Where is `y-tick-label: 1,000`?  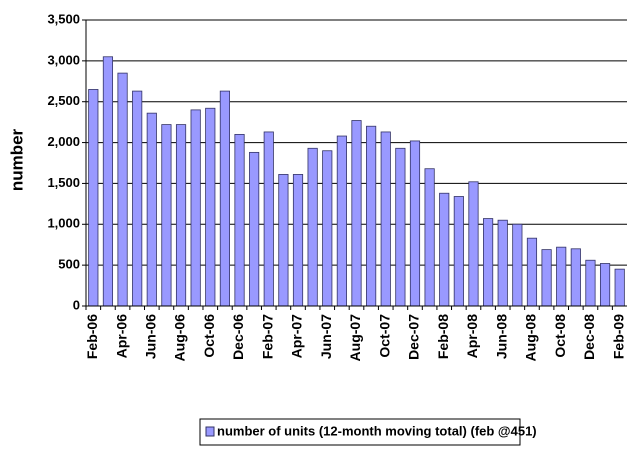 y-tick-label: 1,000 is located at coordinates (63, 223).